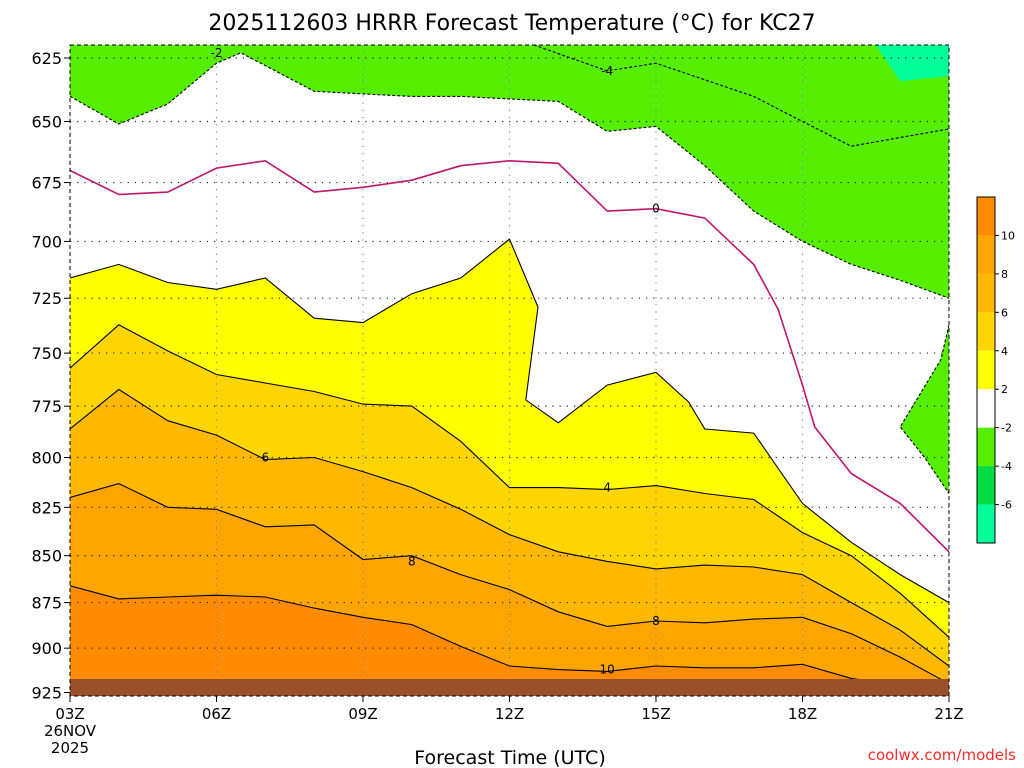  I want to click on x-date-label: 26NOV, so click(70, 731).